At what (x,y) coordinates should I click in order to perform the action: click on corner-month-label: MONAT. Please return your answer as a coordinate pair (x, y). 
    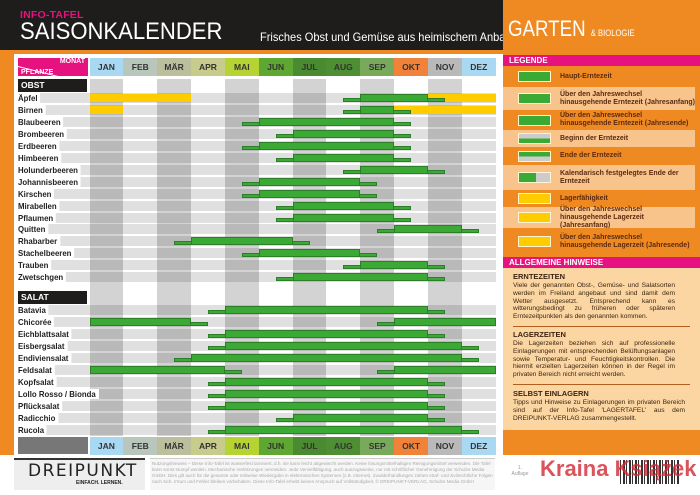
    Looking at the image, I should click on (72, 61).